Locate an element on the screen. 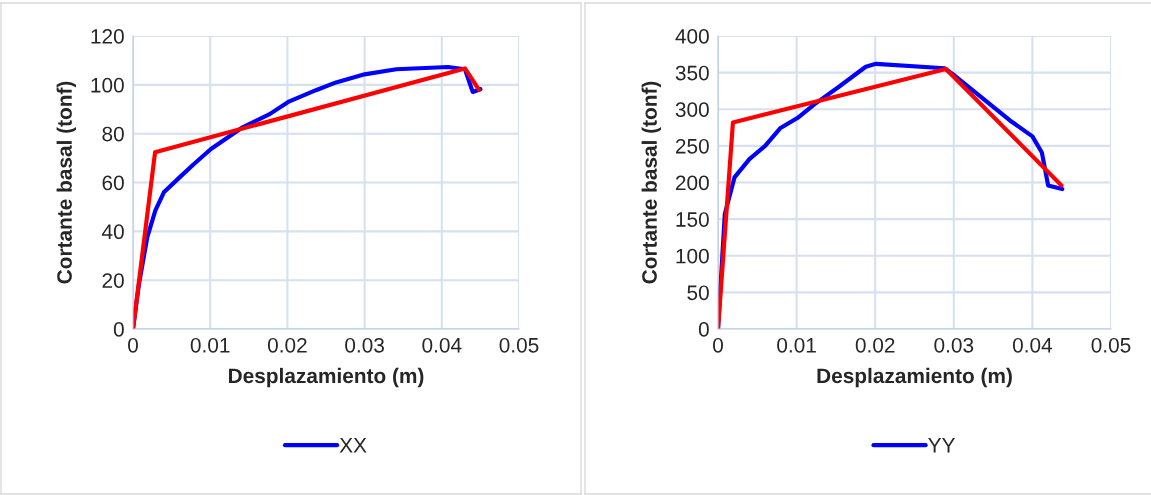 This screenshot has height=495, width=1151. y-tick-label: 60 is located at coordinates (113, 183).